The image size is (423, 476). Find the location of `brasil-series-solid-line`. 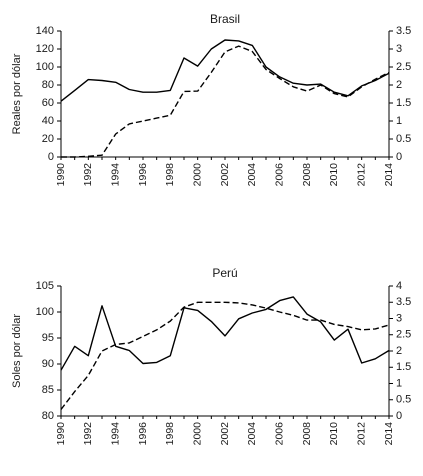

brasil-series-solid-line is located at coordinates (225, 70).